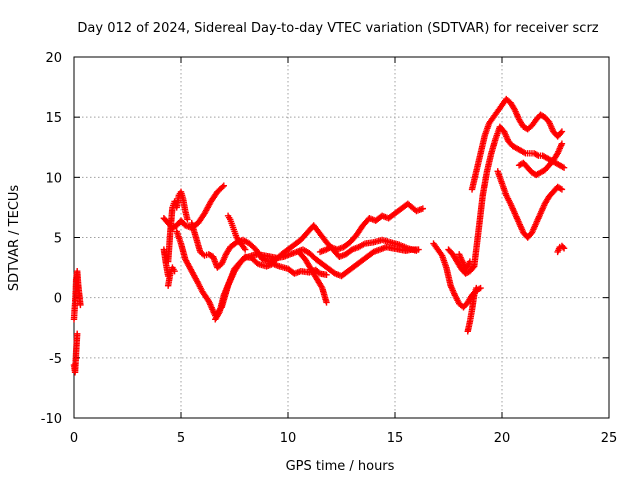 This screenshot has height=480, width=640. What do you see at coordinates (53, 178) in the screenshot?
I see `y-tick-label: 10` at bounding box center [53, 178].